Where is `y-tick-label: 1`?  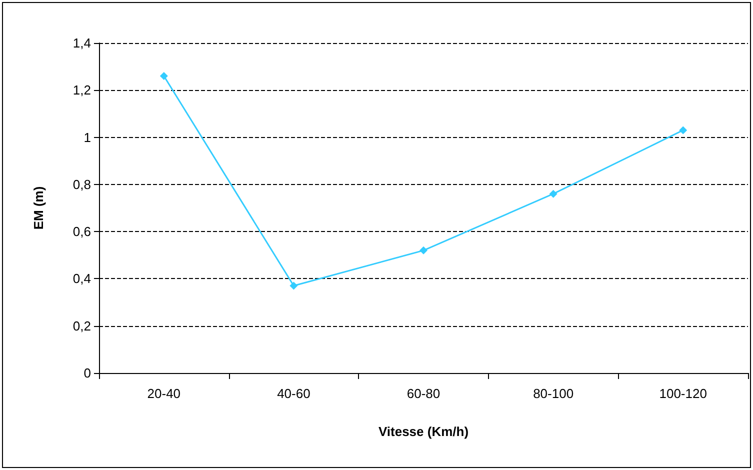
y-tick-label: 1 is located at coordinates (87, 137).